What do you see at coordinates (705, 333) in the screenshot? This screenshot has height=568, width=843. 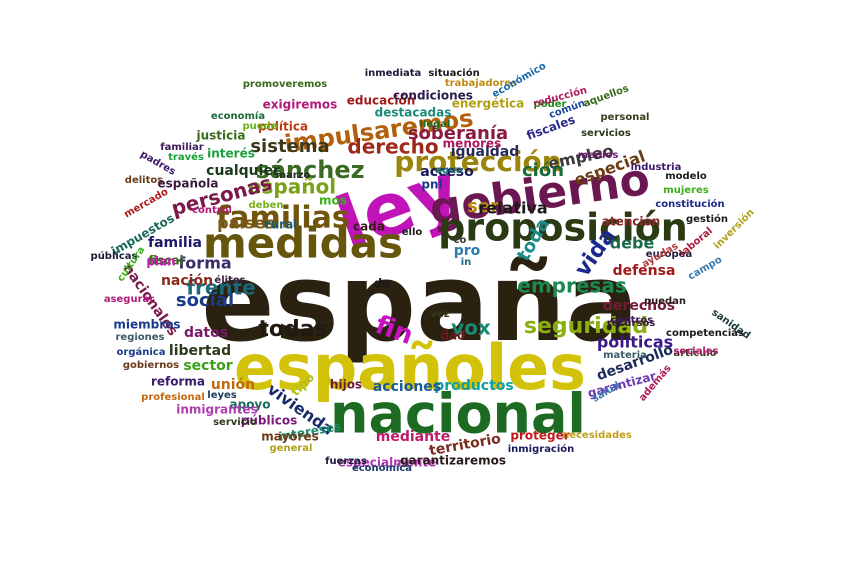 I see `word-83: competencias` at bounding box center [705, 333].